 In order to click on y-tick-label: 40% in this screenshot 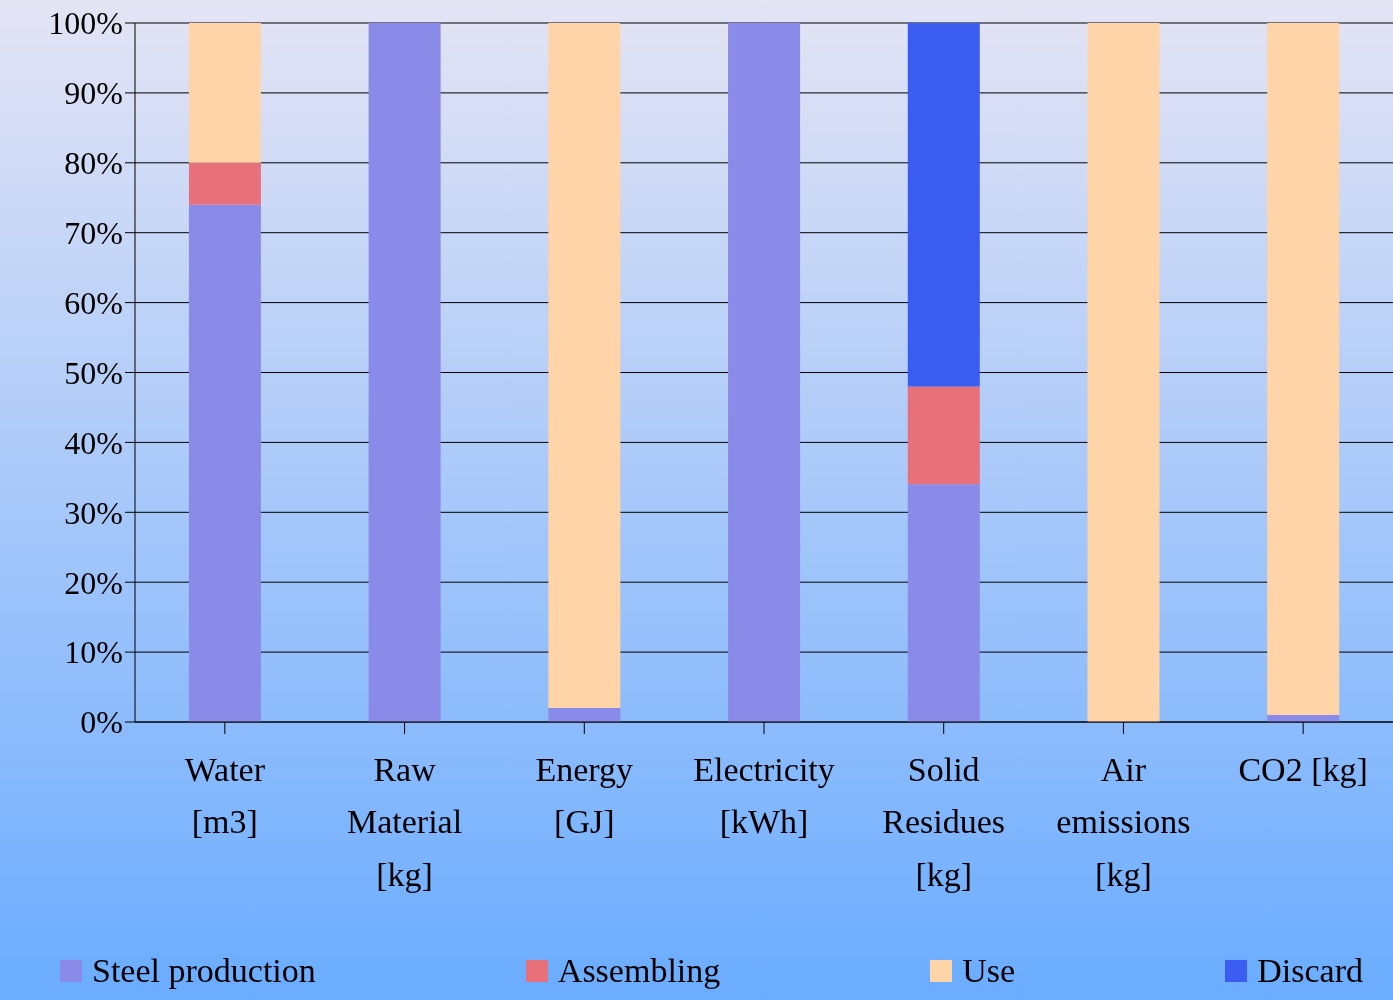, I will do `click(93, 442)`.